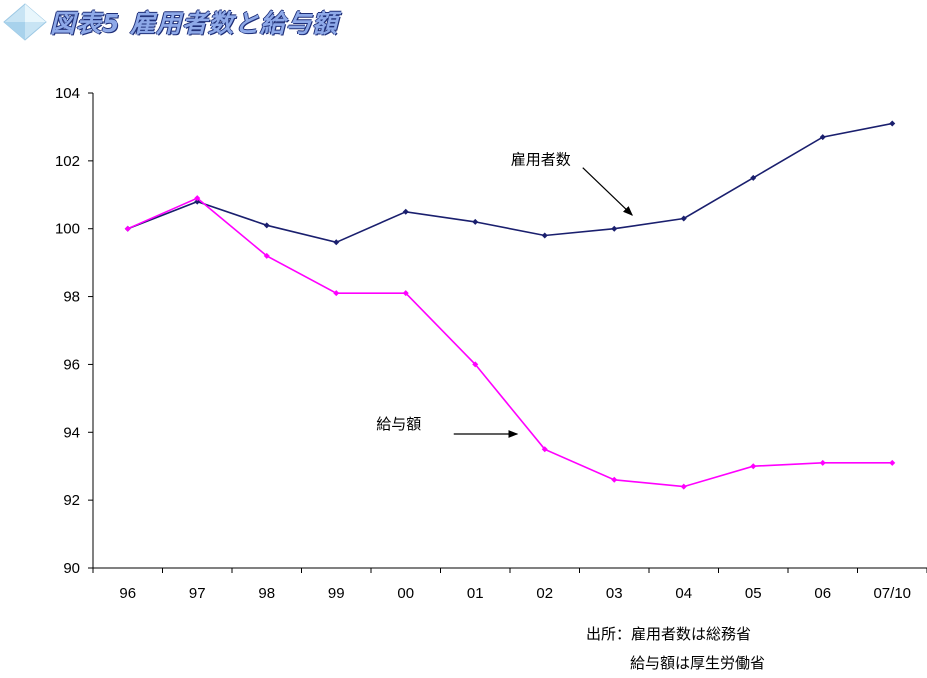 The image size is (927, 678). Describe the element at coordinates (194, 23) in the screenshot. I see `chart-title: 図表5 雇用者数と給与額` at that location.